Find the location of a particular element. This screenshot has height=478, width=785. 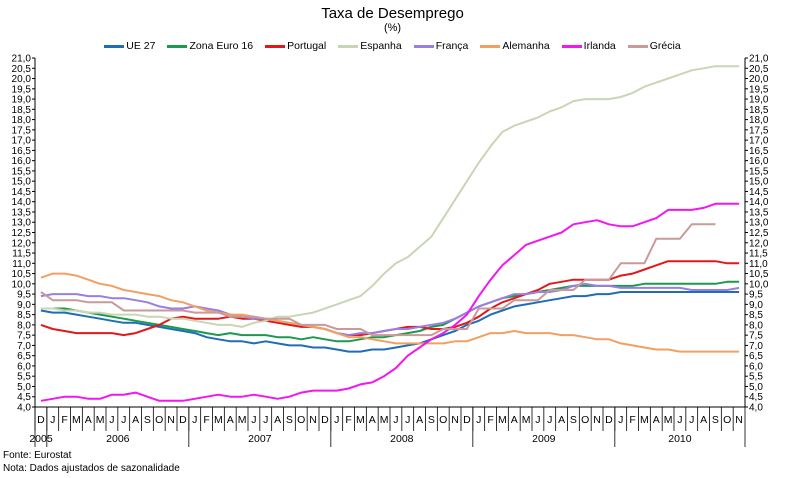

y-tick-label-right: 13,5 is located at coordinates (759, 212).